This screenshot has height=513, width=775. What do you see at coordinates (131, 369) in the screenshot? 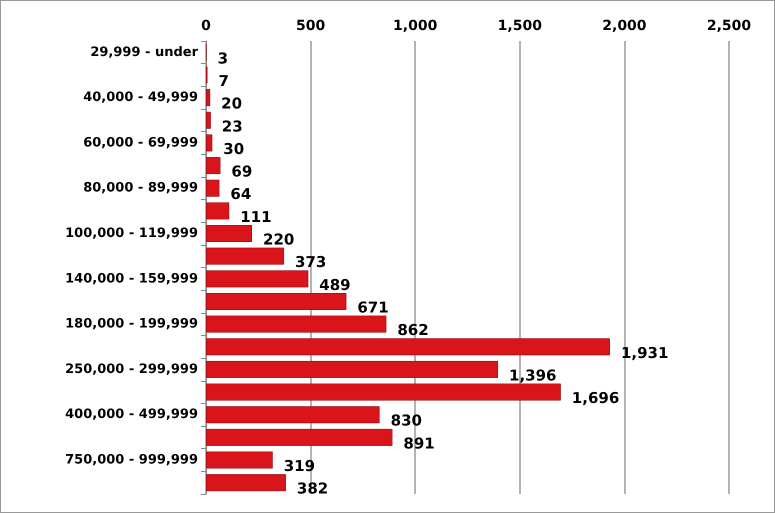
I see `y-tick-label: 250,000 - 299,999` at bounding box center [131, 369].